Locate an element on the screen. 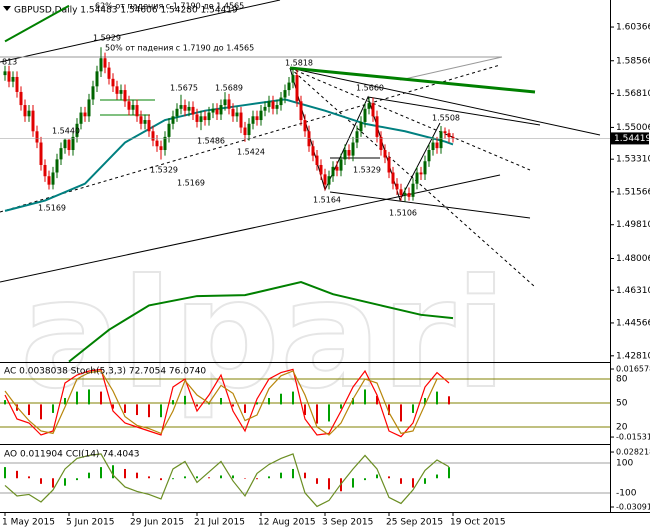 The width and height of the screenshot is (650, 530). current-price-box is located at coordinates (630, 138).